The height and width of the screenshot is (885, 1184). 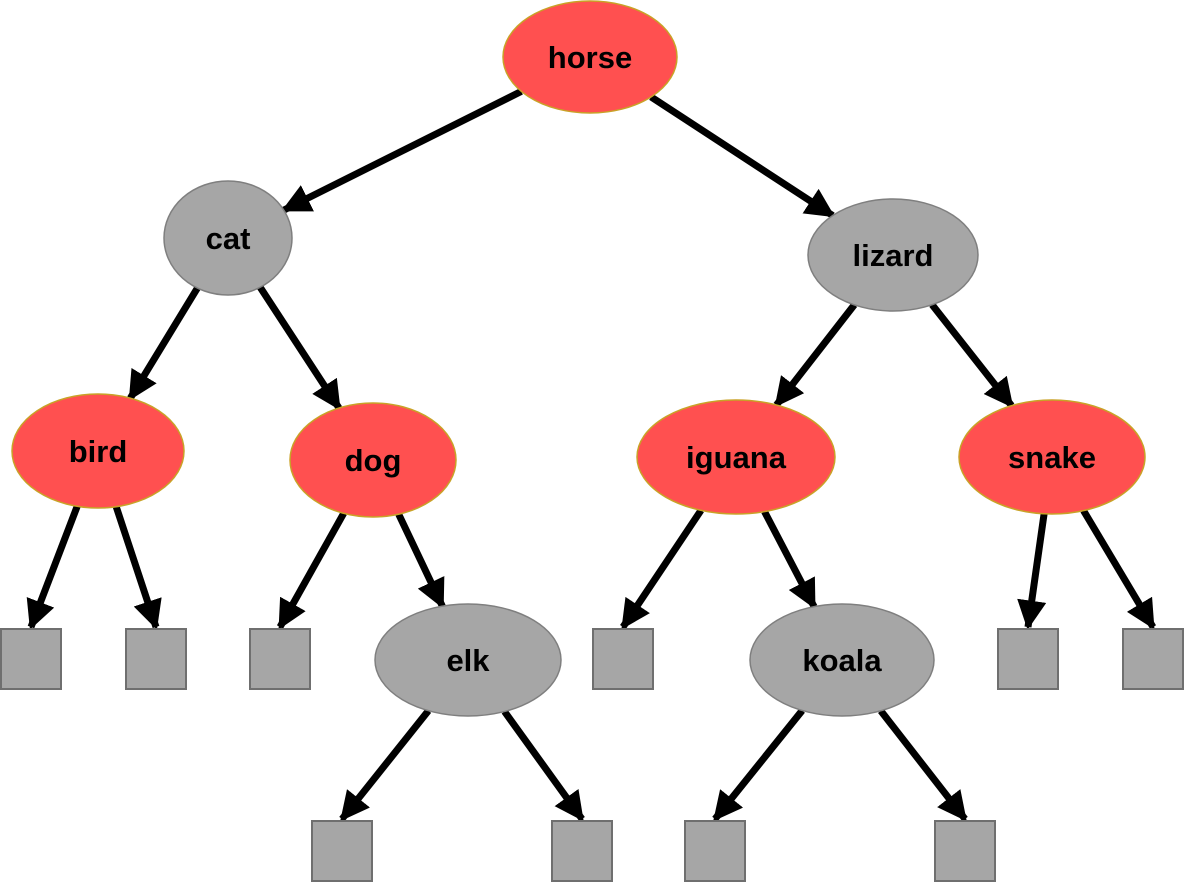 I want to click on tree-node-iguana: iguana, so click(x=736, y=457).